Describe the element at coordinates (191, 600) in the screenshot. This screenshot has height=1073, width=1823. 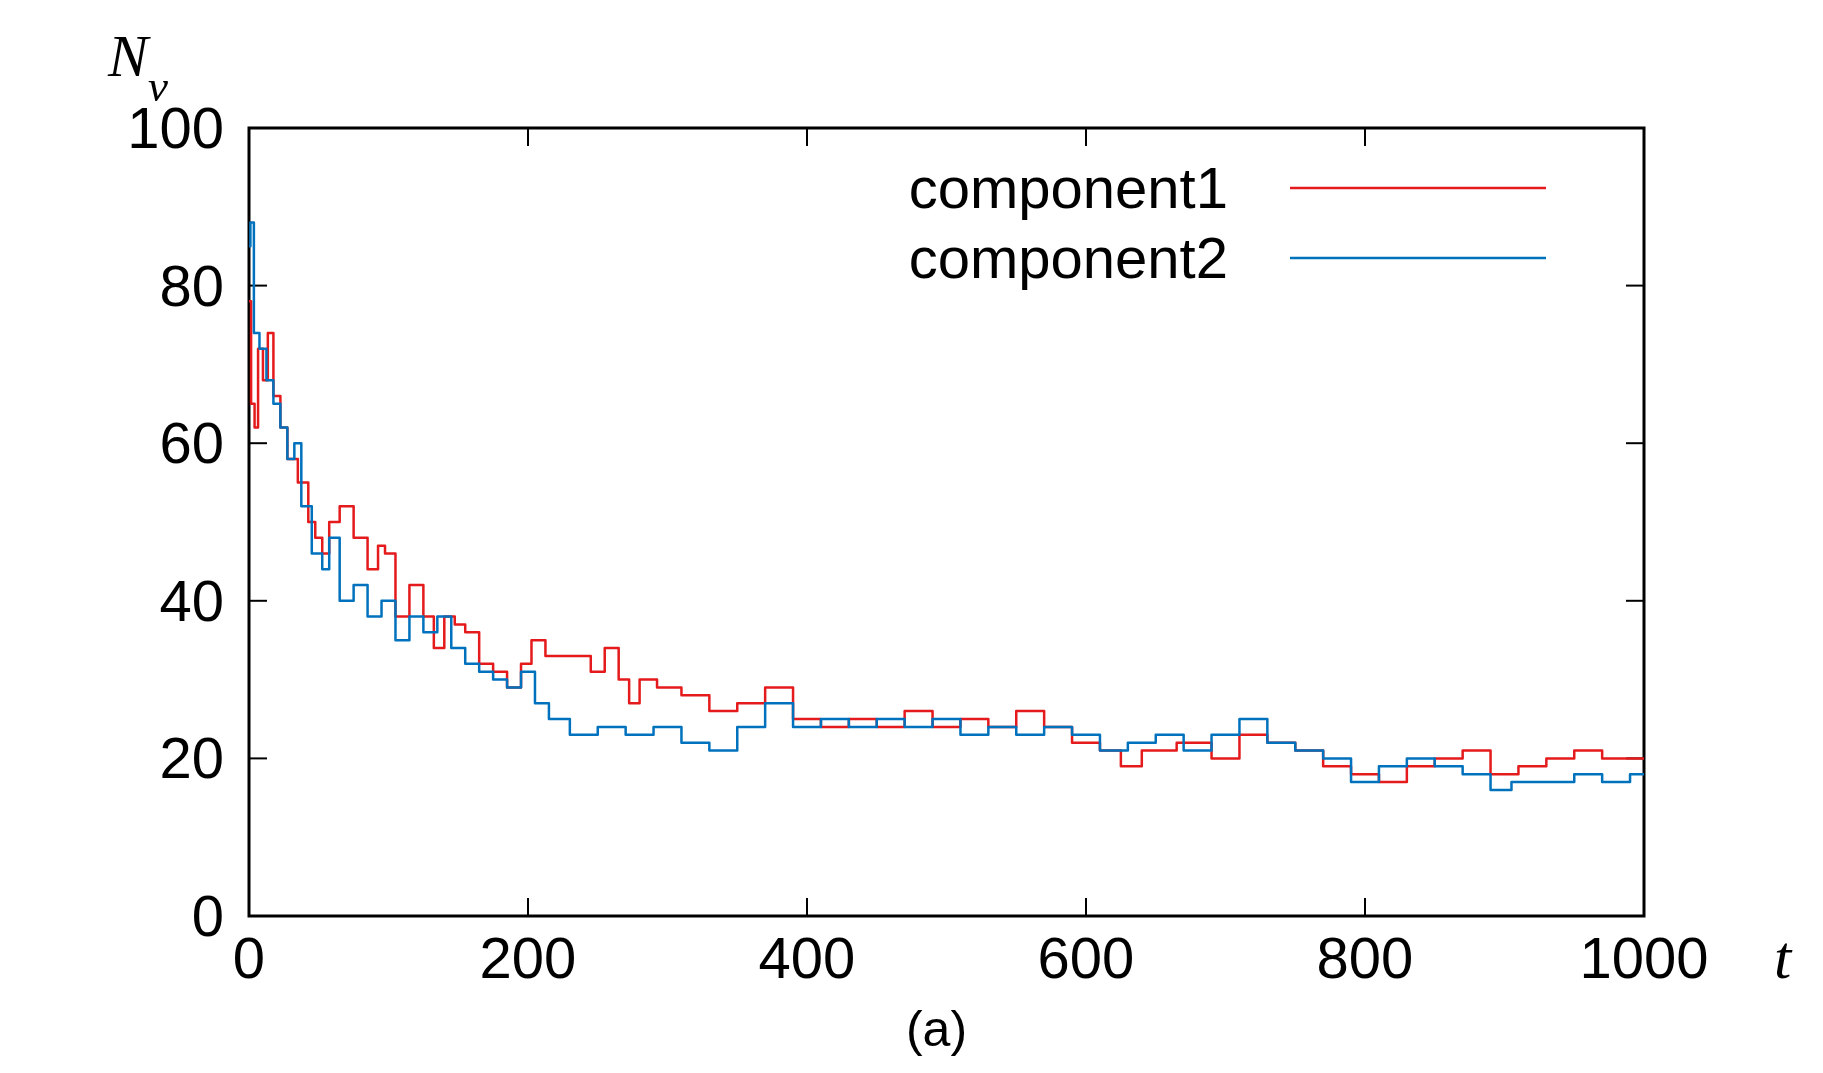
I see `y-tick-label: 40` at that location.